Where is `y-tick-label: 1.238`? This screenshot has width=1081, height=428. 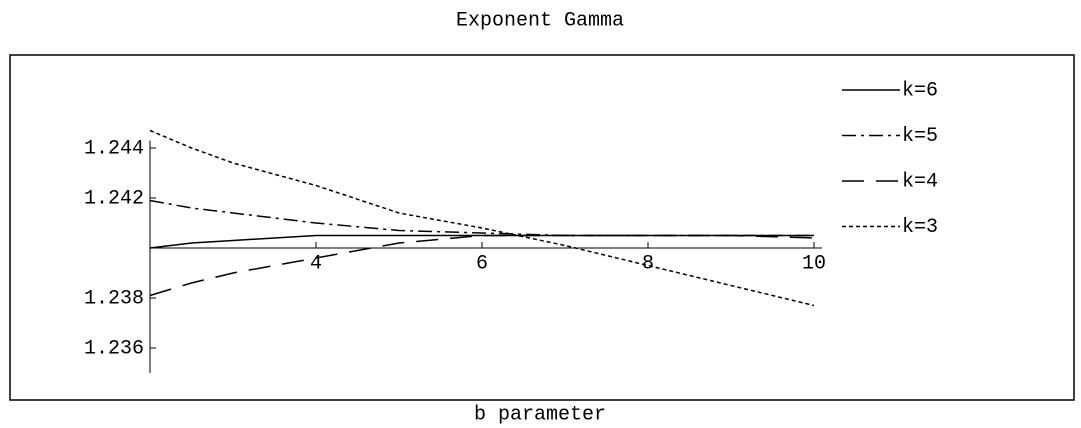 y-tick-label: 1.238 is located at coordinates (114, 298).